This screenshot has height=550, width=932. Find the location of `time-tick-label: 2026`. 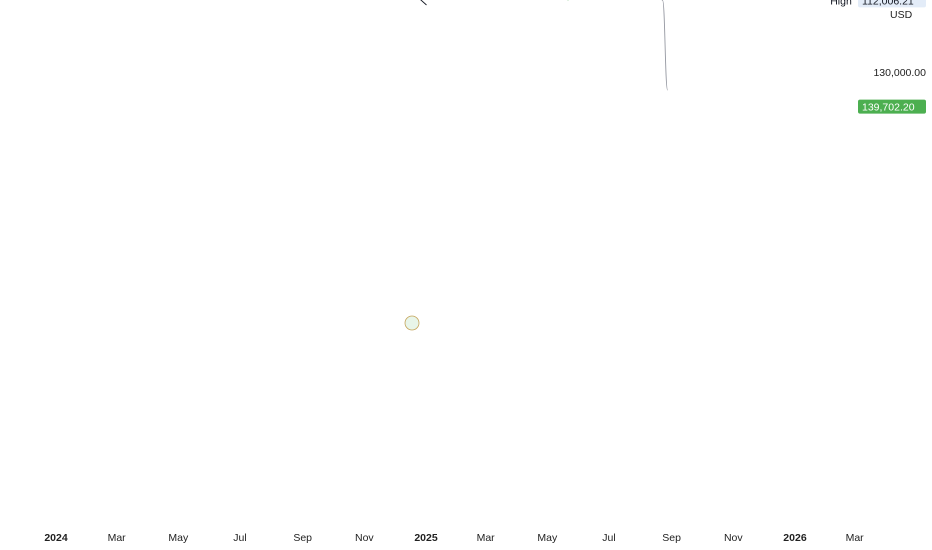

time-tick-label: 2026 is located at coordinates (795, 538).